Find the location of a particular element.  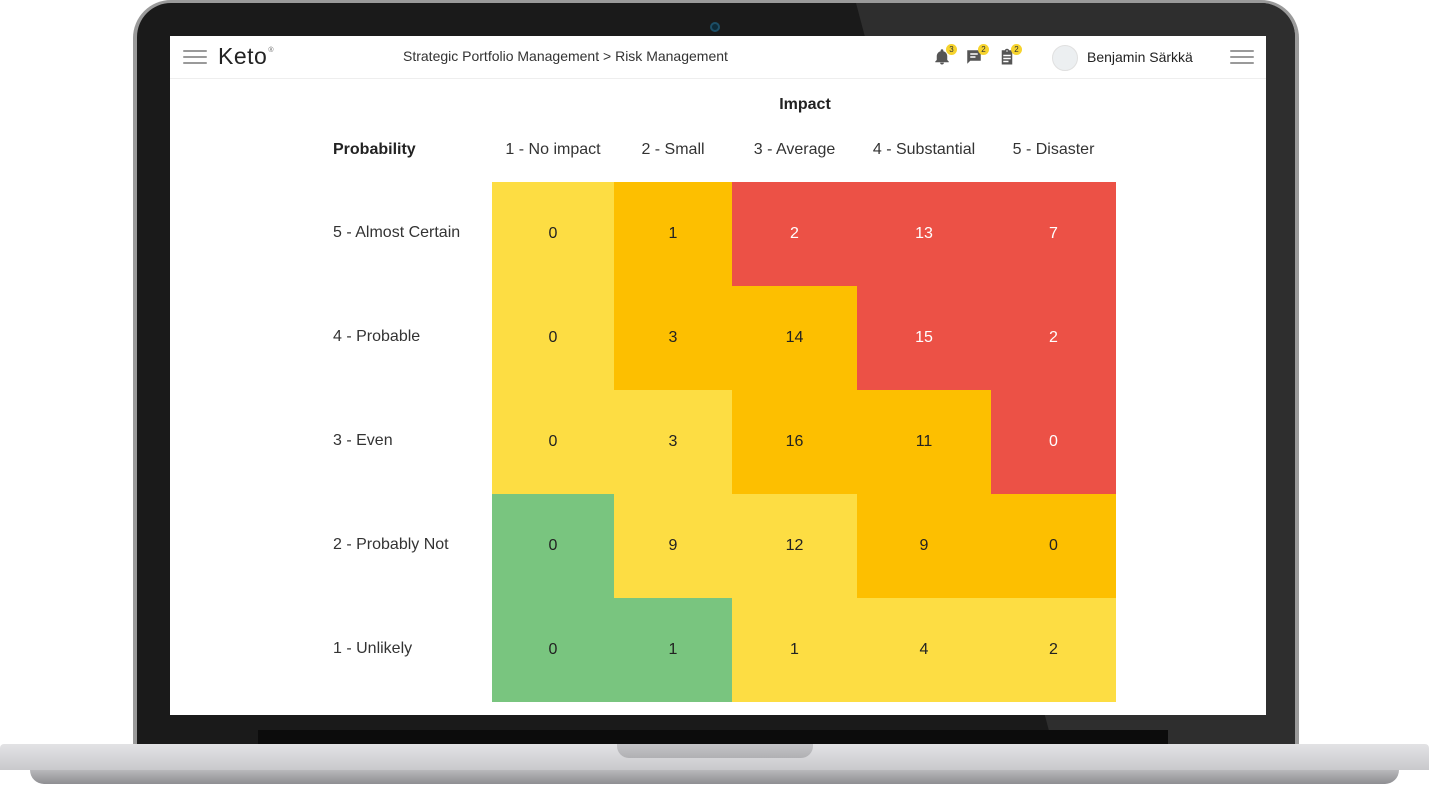

breadcrumb-parent: Strategic Portfolio Management is located at coordinates (501, 56).